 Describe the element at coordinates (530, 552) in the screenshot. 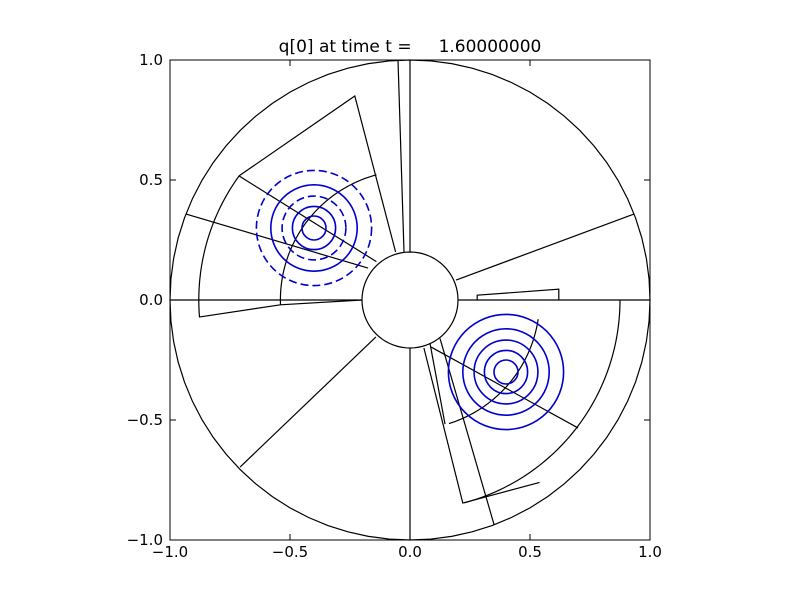

I see `x-tick-label: 0.5` at that location.